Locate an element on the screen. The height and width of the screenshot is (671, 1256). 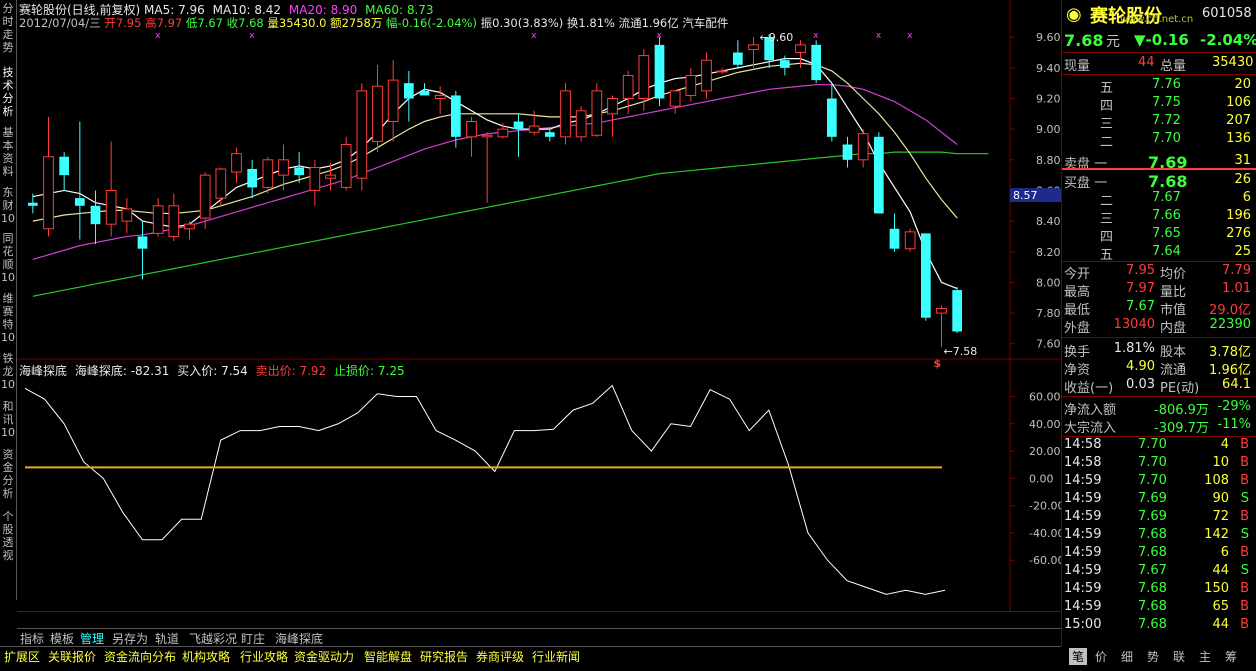
indicator-tab-0: 指标 is located at coordinates (32, 639).